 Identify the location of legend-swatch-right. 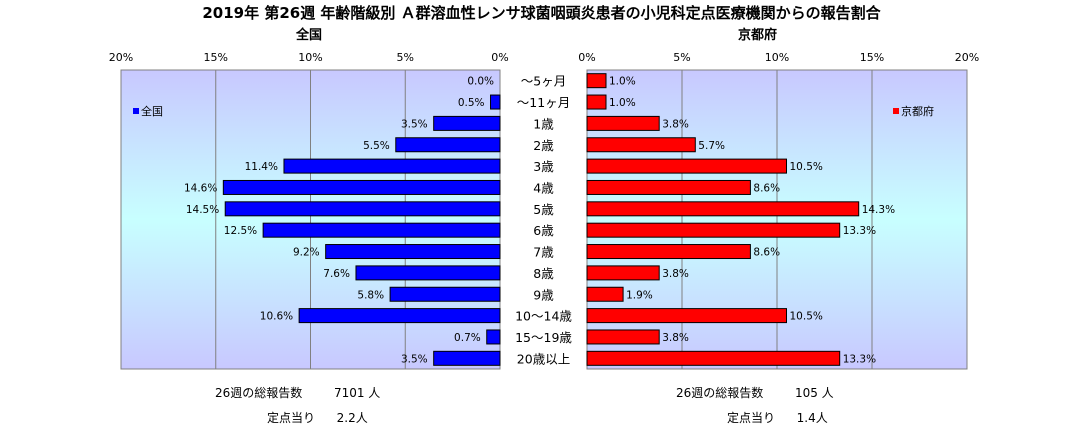
(896, 111).